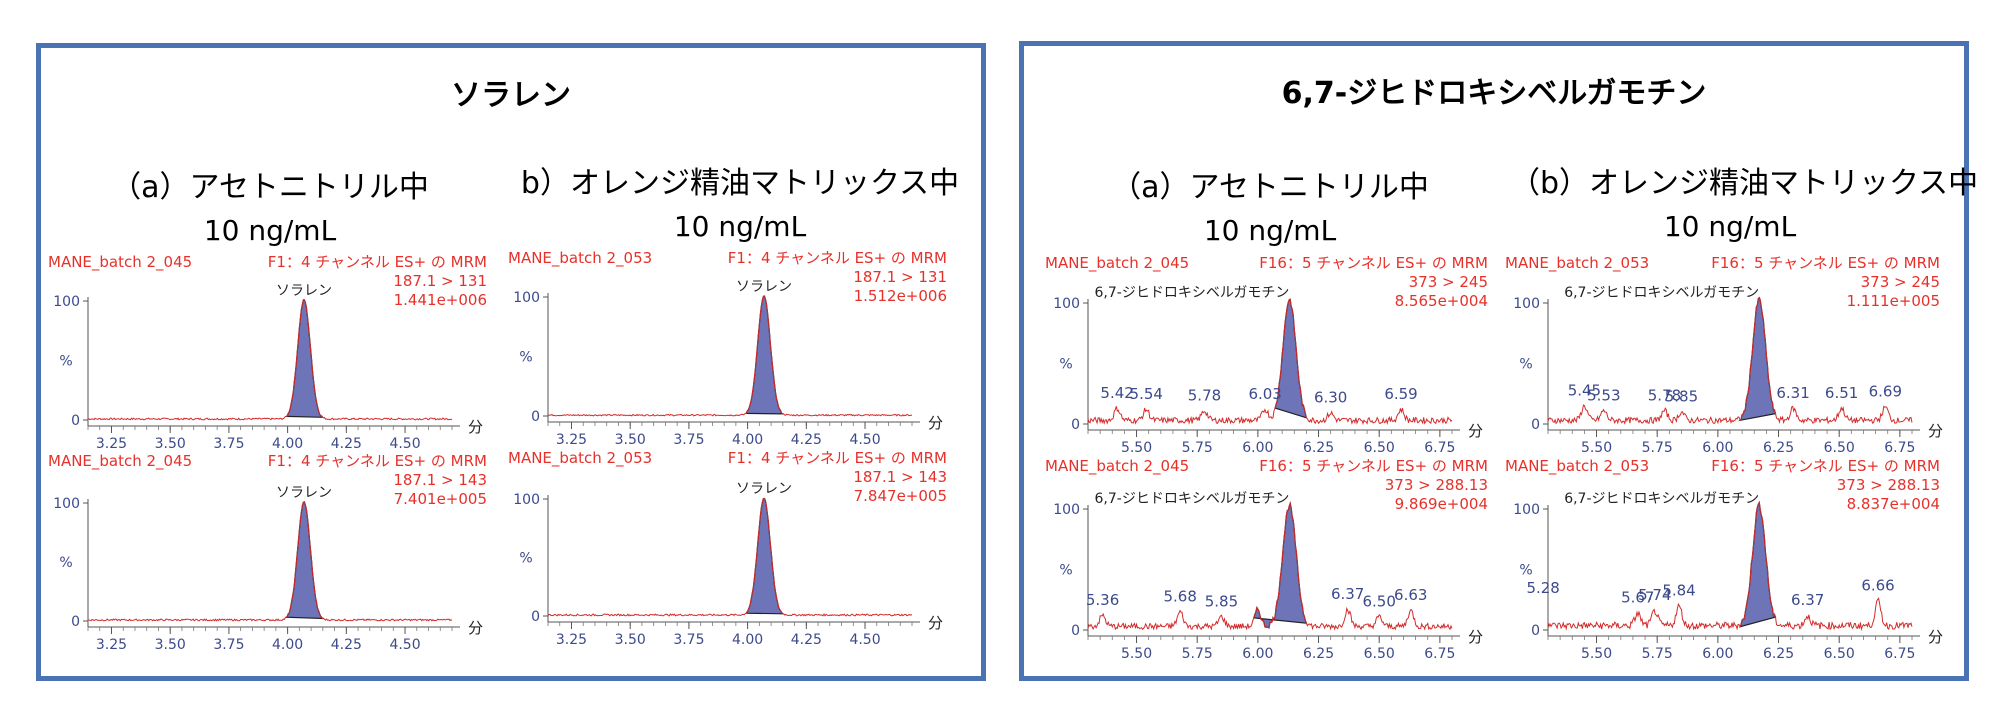 This screenshot has height=723, width=2000. I want to click on retention-time-label: 5.36, so click(1102, 600).